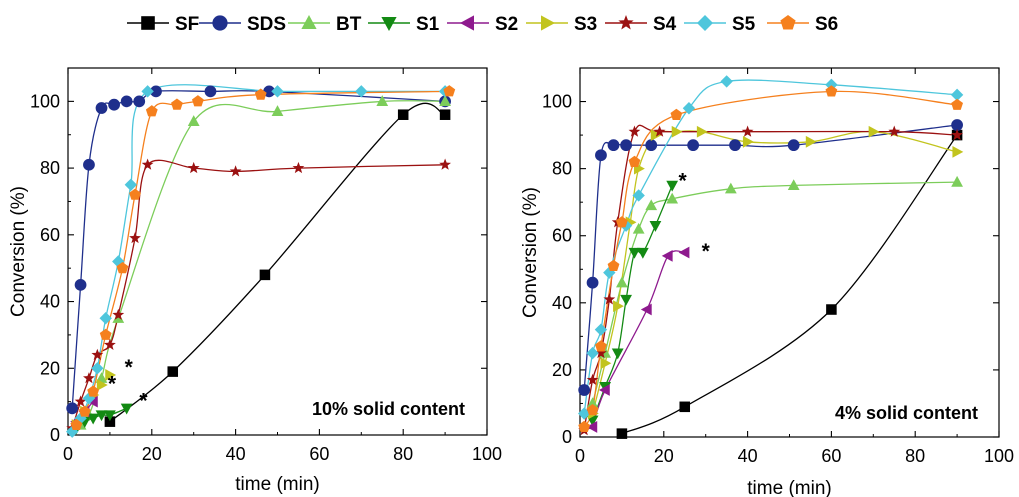 This screenshot has width=1019, height=497. What do you see at coordinates (585, 24) in the screenshot?
I see `legend-label: S3` at bounding box center [585, 24].